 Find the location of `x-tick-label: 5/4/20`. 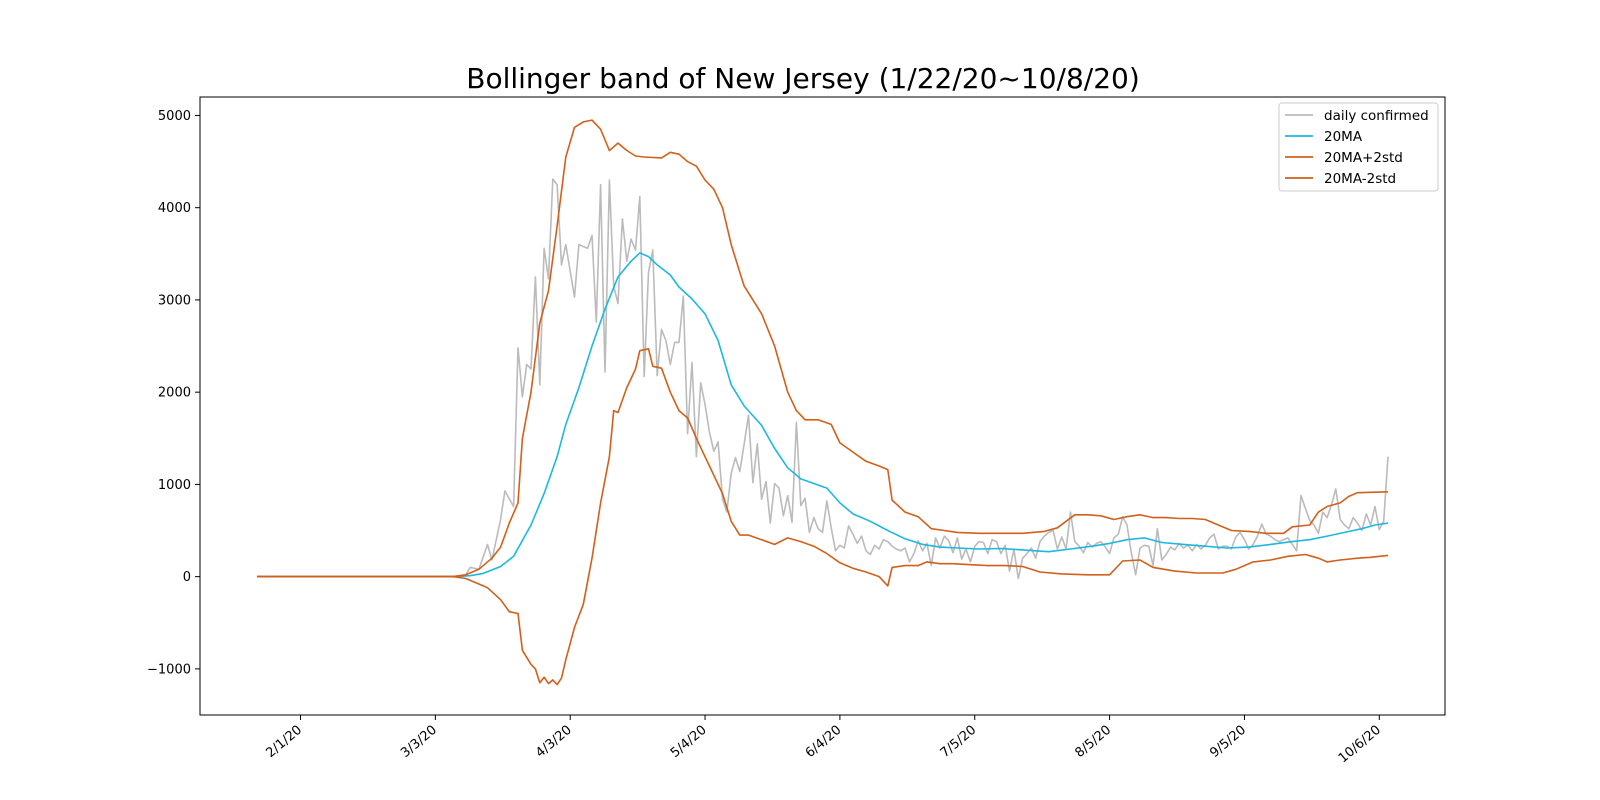

x-tick-label: 5/4/20 is located at coordinates (689, 742).